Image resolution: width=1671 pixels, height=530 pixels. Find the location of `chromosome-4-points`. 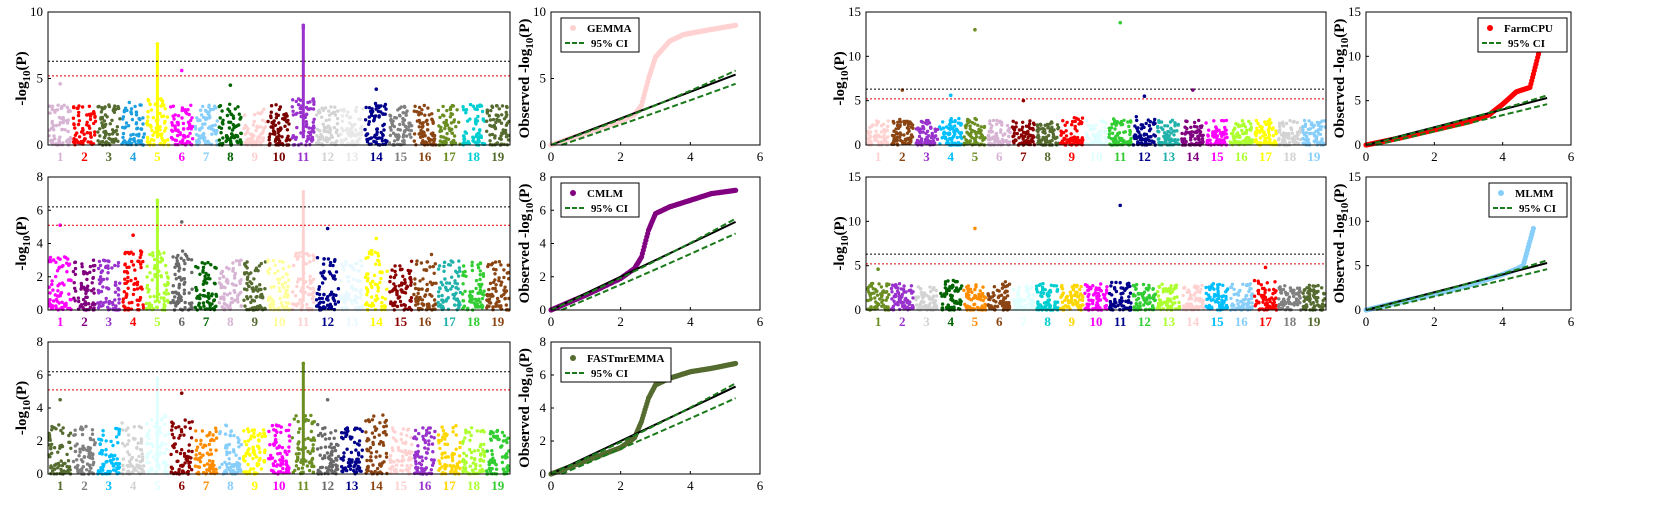

chromosome-4-points is located at coordinates (133, 123).